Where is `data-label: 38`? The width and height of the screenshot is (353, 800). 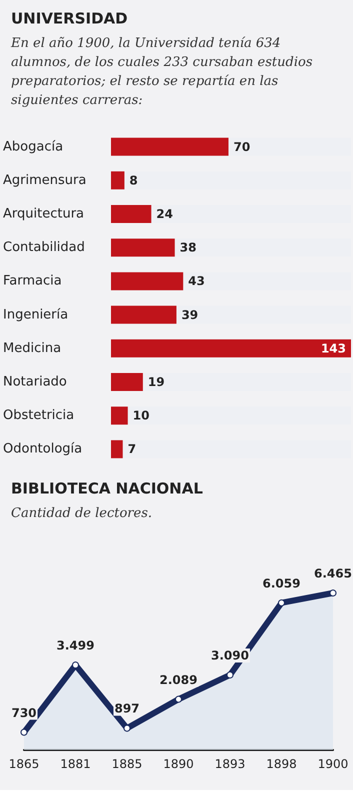
data-label: 38 is located at coordinates (188, 247).